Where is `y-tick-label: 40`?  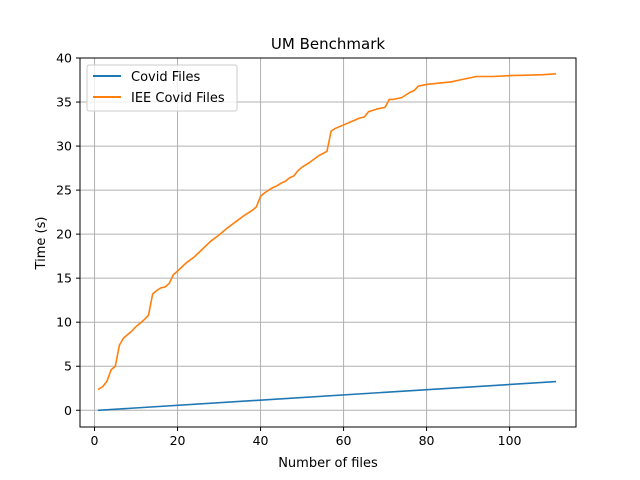 y-tick-label: 40 is located at coordinates (64, 58).